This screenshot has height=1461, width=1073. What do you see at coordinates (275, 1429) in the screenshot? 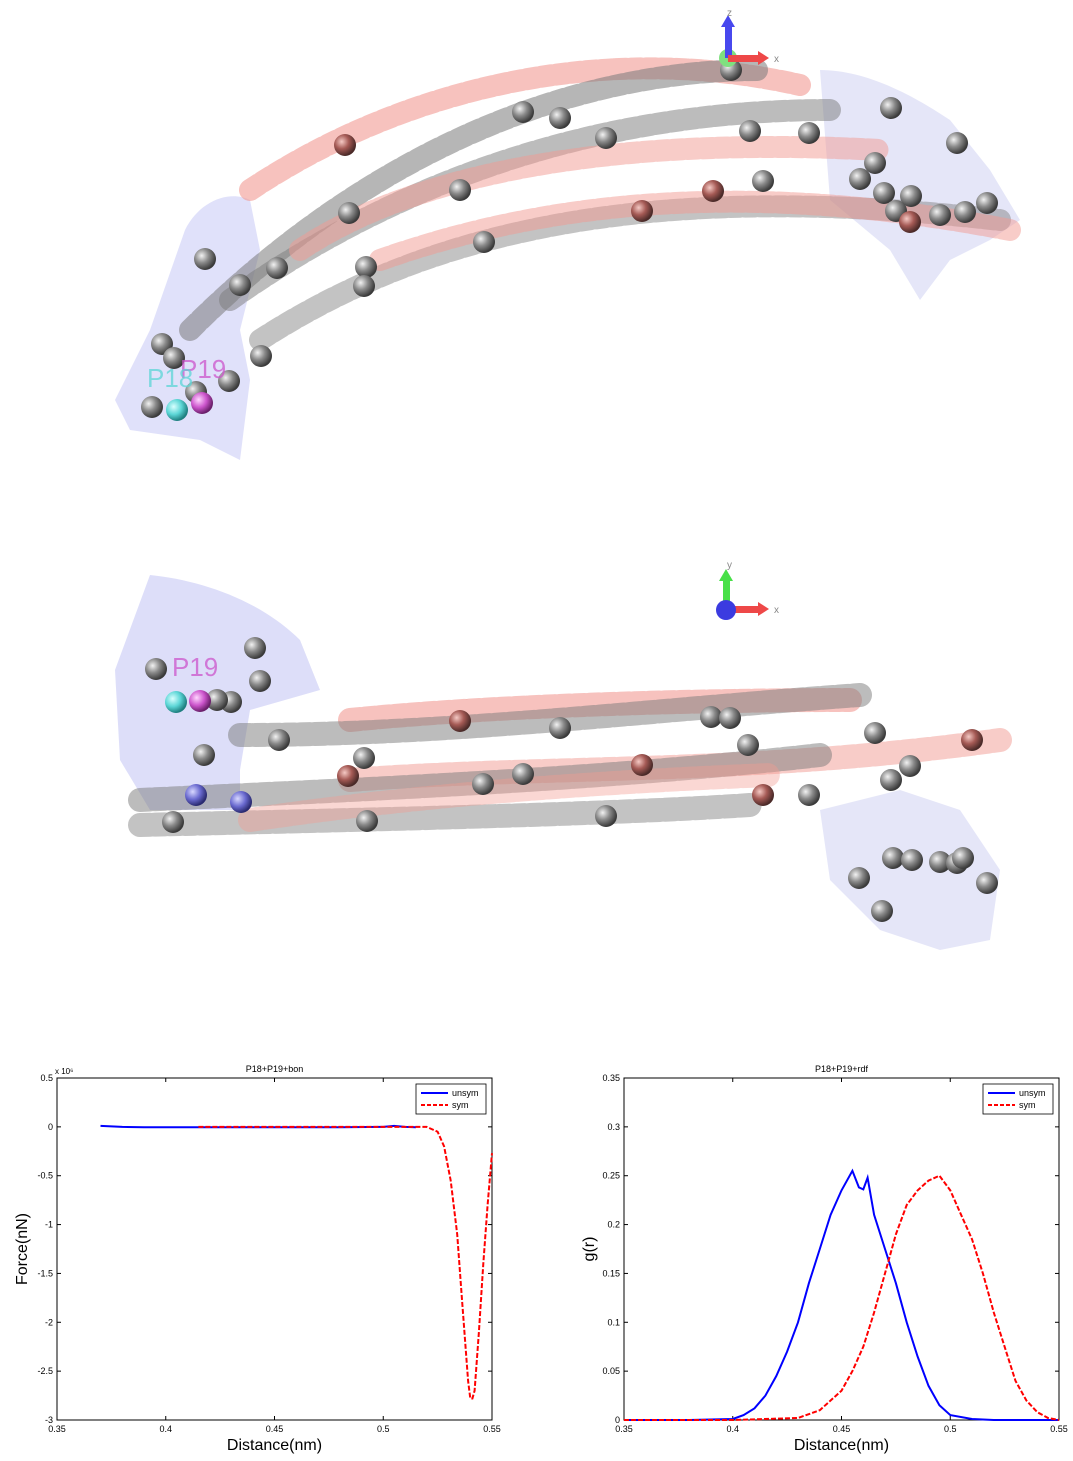
I see `x-tick-label-bon: 0.45` at bounding box center [275, 1429].